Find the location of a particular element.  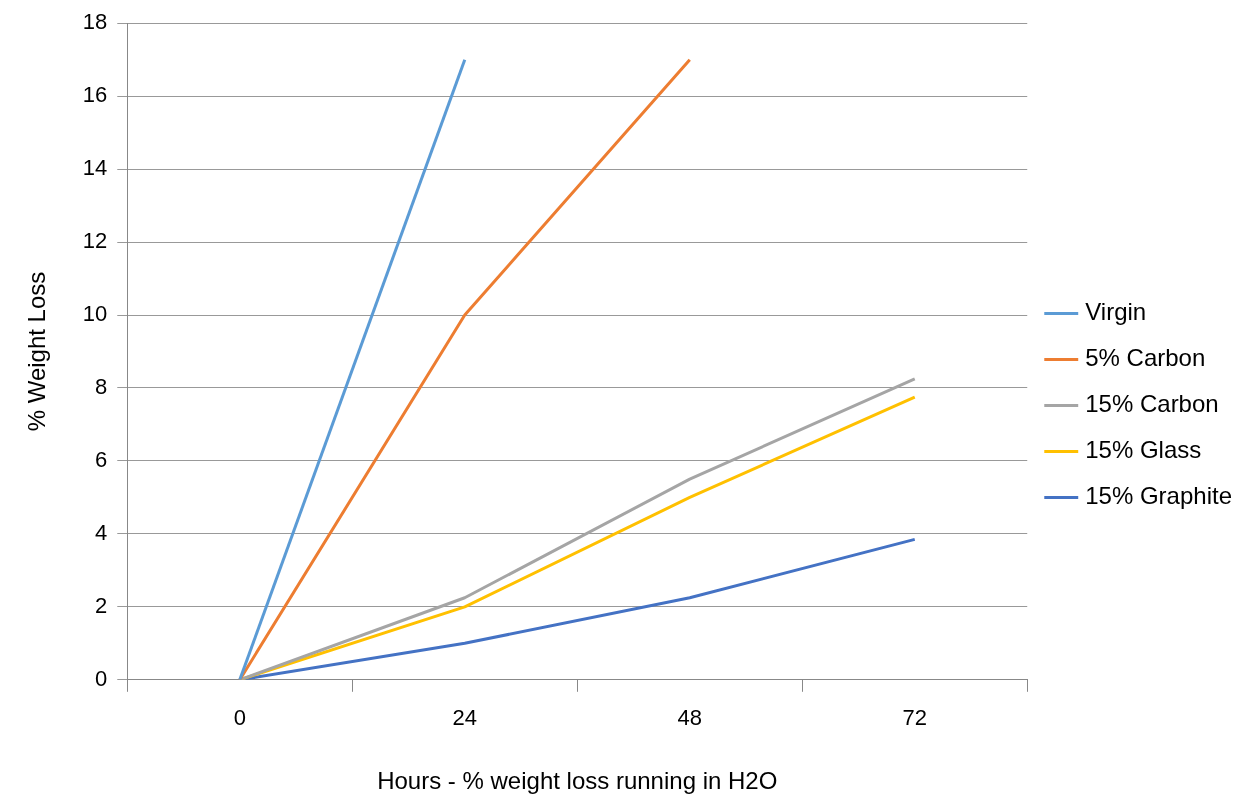

x-axis-title: Hours - % weight loss running in H2O is located at coordinates (577, 781).